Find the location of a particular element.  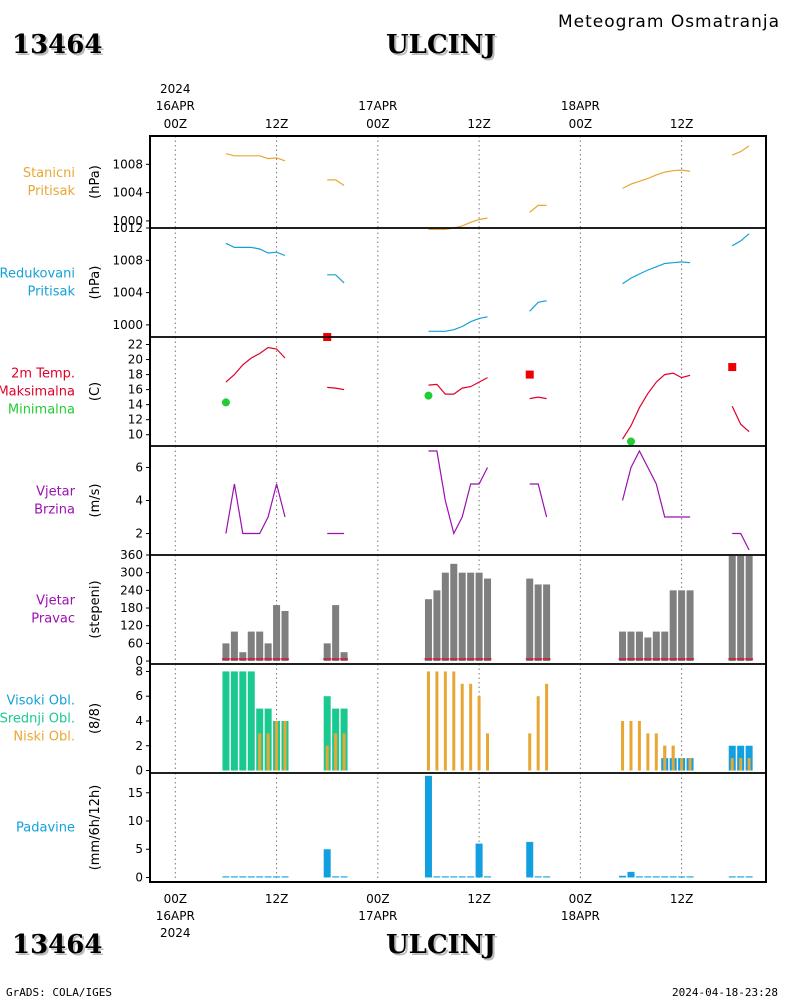

y-tick-label: 22 is located at coordinates (135, 345).